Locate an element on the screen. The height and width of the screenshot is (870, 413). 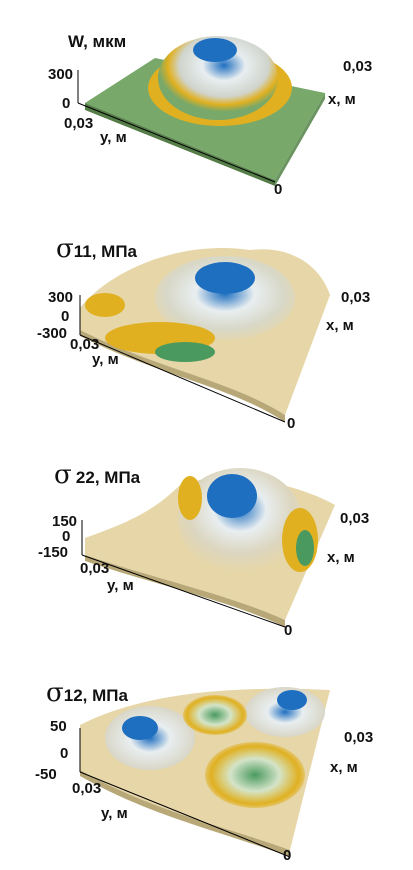
surface-ring-top is located at coordinates (105, 305).